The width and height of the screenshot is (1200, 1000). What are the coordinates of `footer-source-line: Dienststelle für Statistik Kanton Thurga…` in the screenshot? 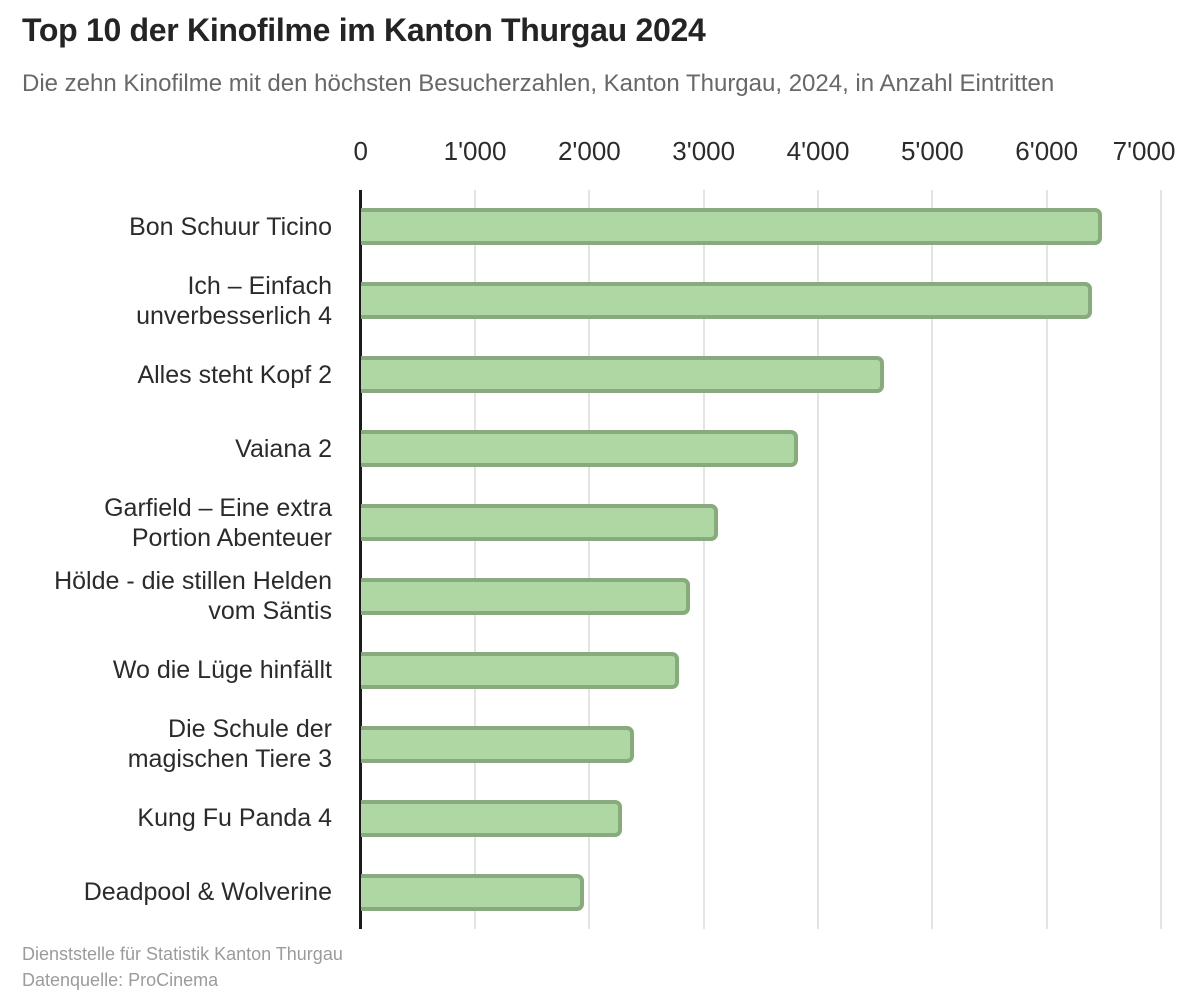 It's located at (182, 954).